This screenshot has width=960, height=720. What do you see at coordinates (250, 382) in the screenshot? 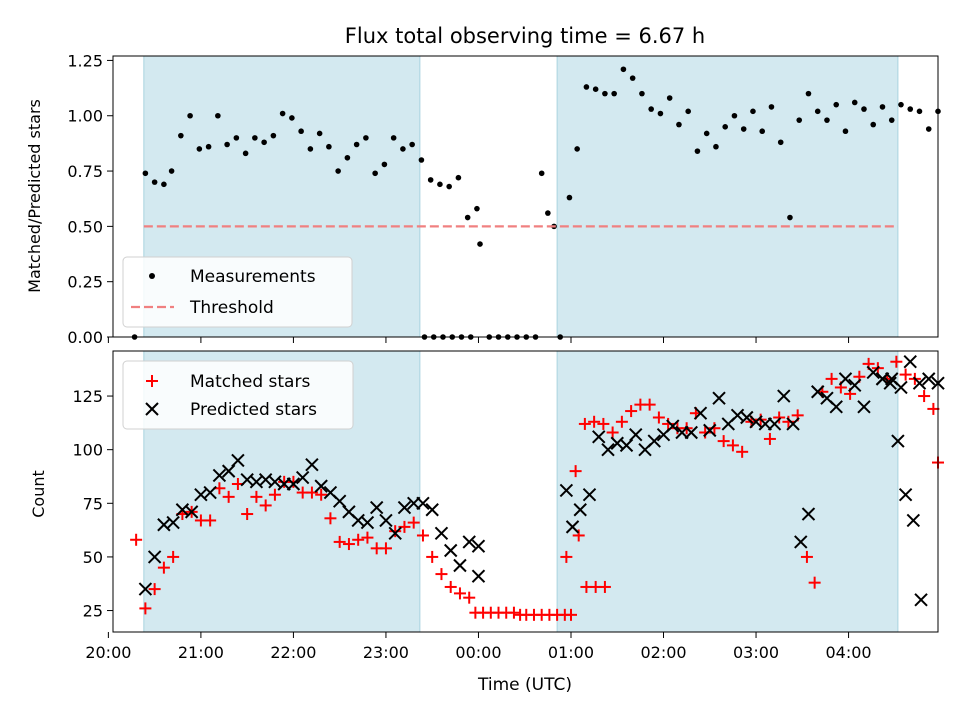
I see `legend-matched-label: Matched stars` at bounding box center [250, 382].